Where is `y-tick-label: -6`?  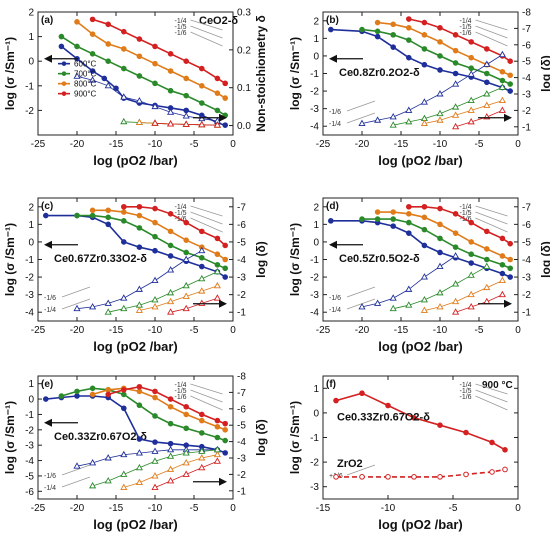 y-tick-label: -6 is located at coordinates (29, 492).